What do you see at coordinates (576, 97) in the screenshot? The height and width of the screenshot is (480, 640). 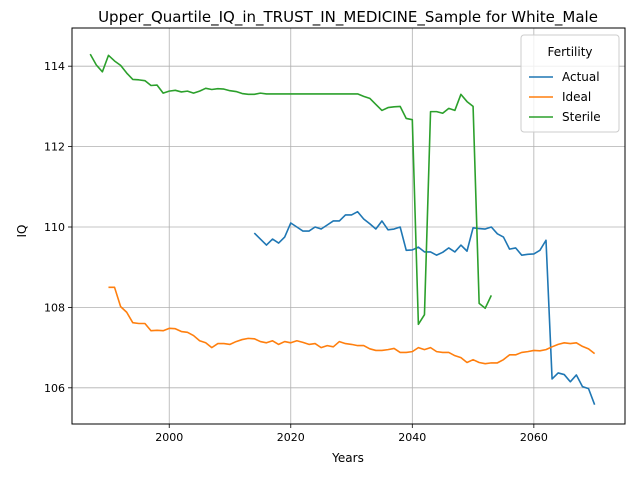 I see `legend-label-ideal: Ideal` at bounding box center [576, 97].